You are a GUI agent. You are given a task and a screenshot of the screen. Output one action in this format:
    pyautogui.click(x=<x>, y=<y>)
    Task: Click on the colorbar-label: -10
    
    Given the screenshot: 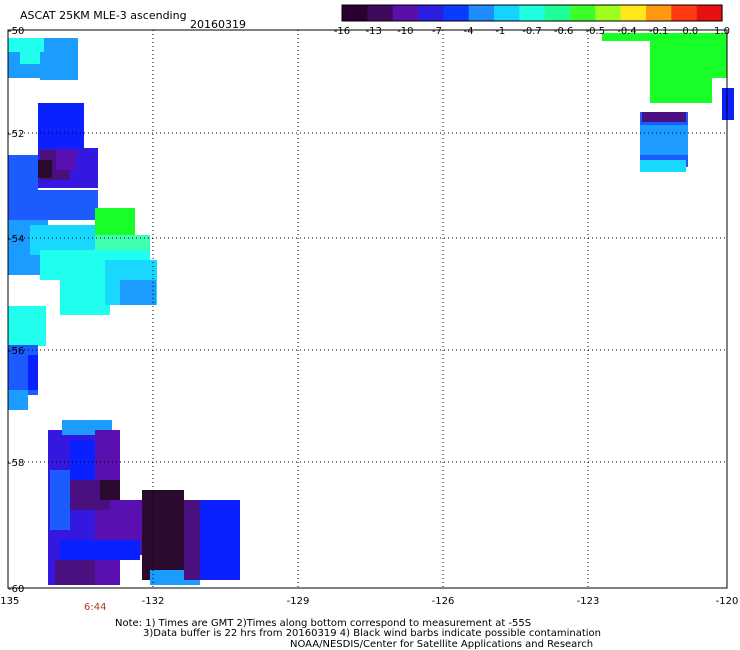 What is the action you would take?
    pyautogui.click(x=405, y=31)
    